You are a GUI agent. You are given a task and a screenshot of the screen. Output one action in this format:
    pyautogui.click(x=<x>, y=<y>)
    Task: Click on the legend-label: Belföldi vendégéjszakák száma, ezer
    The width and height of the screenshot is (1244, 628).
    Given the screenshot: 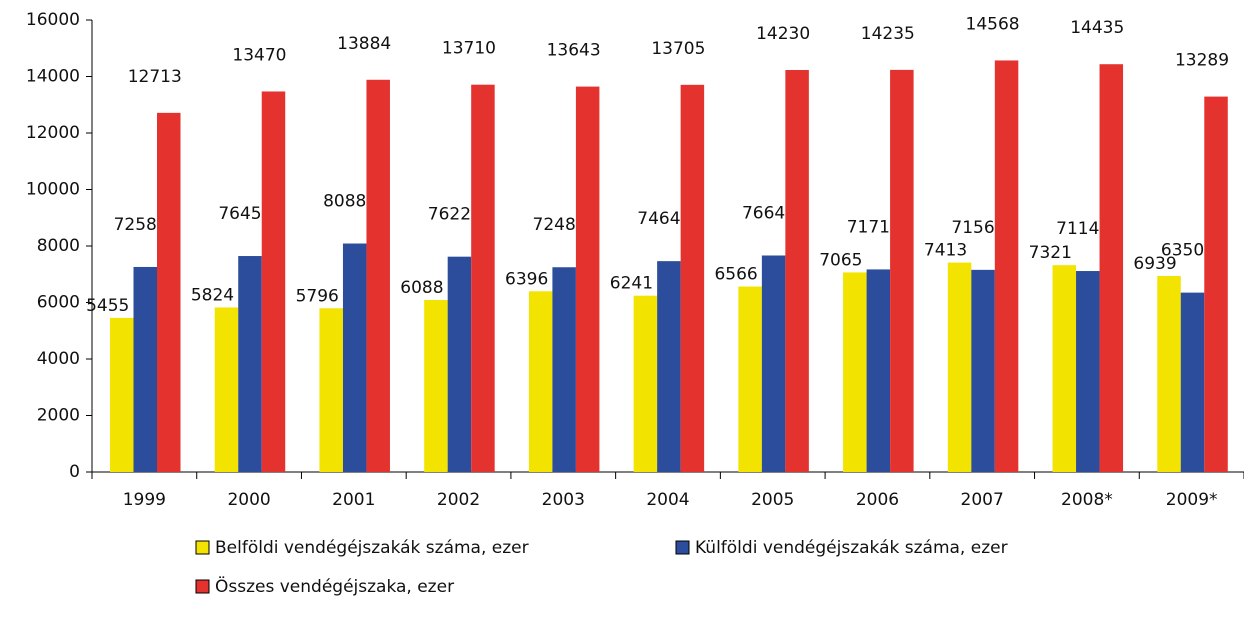 What is the action you would take?
    pyautogui.click(x=372, y=548)
    